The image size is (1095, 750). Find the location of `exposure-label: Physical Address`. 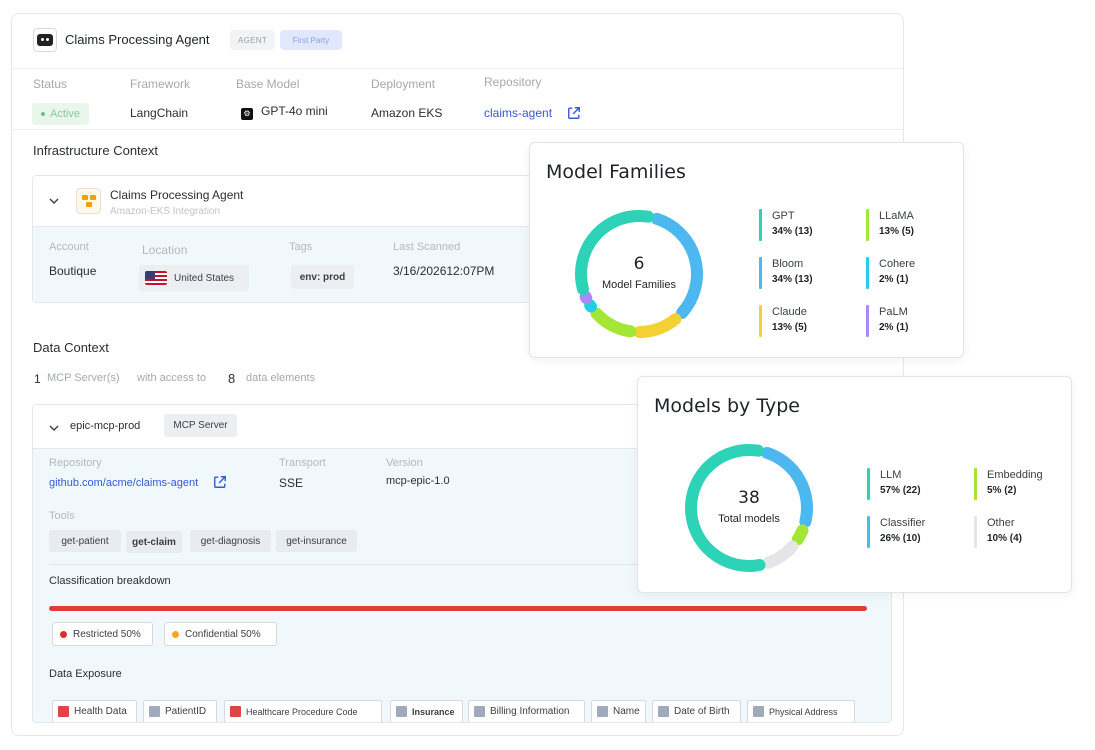

exposure-label: Physical Address is located at coordinates (803, 711).